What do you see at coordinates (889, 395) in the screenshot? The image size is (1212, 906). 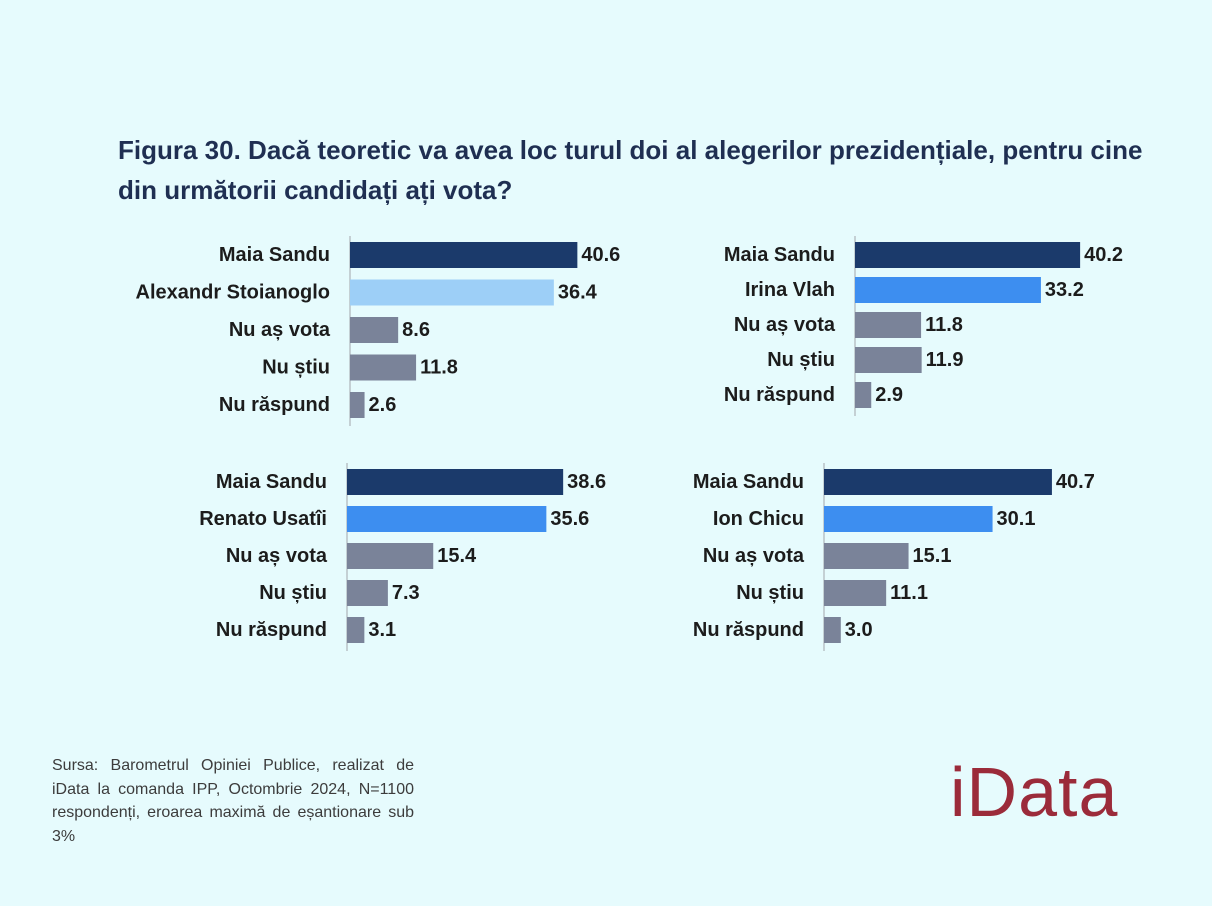 I see `value-label-nu-raspund: 2.9` at bounding box center [889, 395].